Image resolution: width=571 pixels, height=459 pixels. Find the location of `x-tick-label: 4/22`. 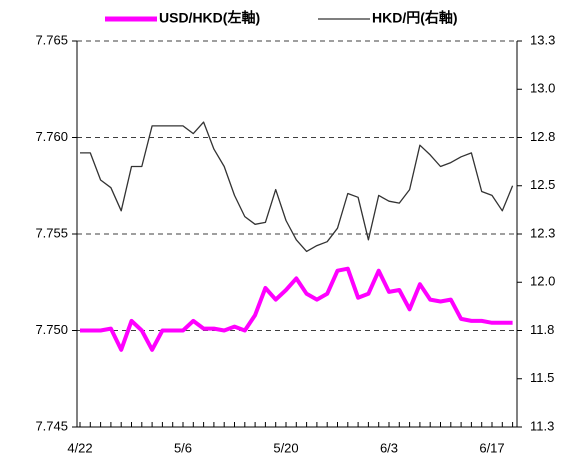

x-tick-label: 4/22 is located at coordinates (79, 447).